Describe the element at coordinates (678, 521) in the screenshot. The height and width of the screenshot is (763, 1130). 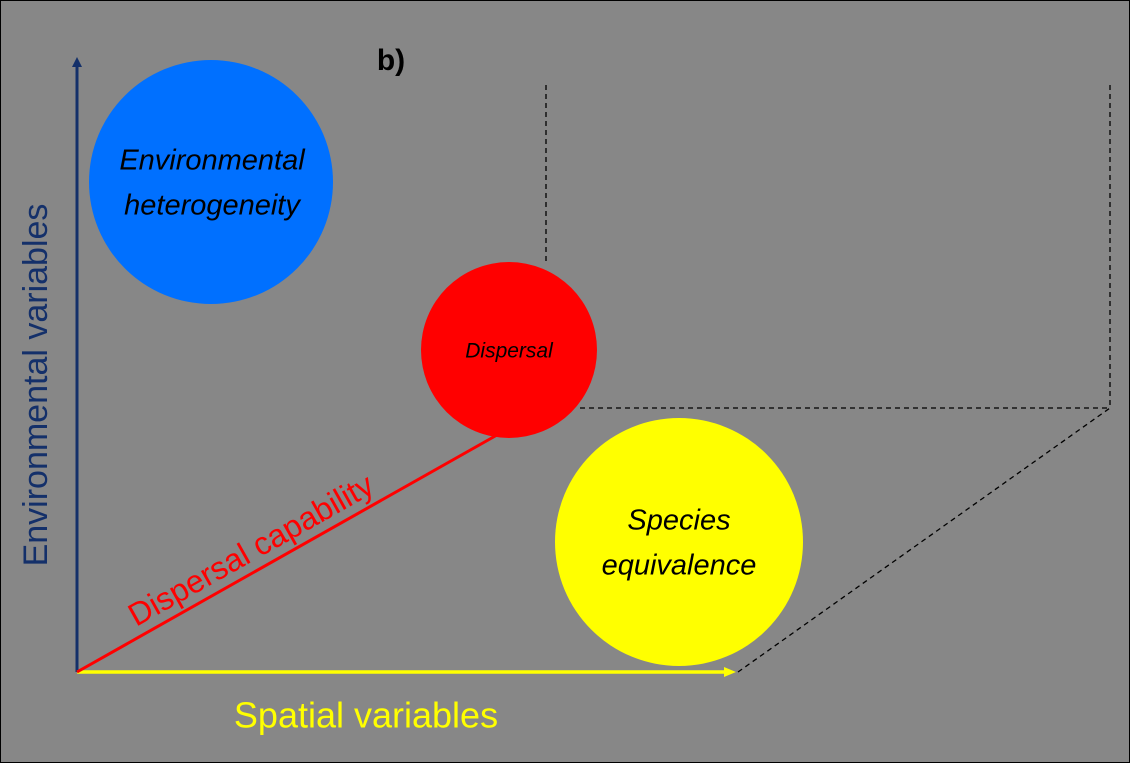
I see `circle-text: Species` at that location.